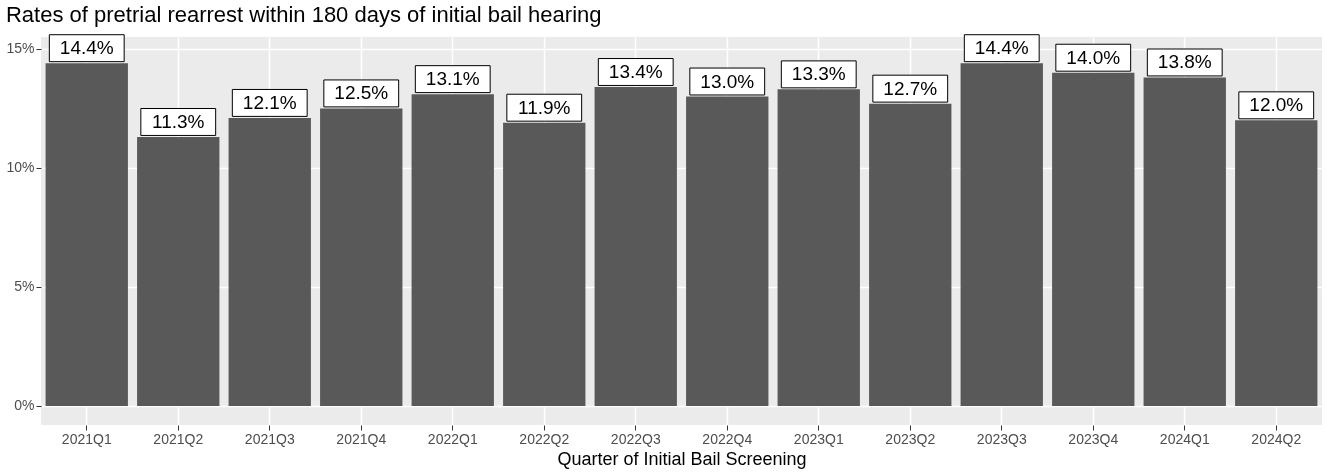 The width and height of the screenshot is (1327, 473). I want to click on y-tick-label: 0%, so click(24, 405).